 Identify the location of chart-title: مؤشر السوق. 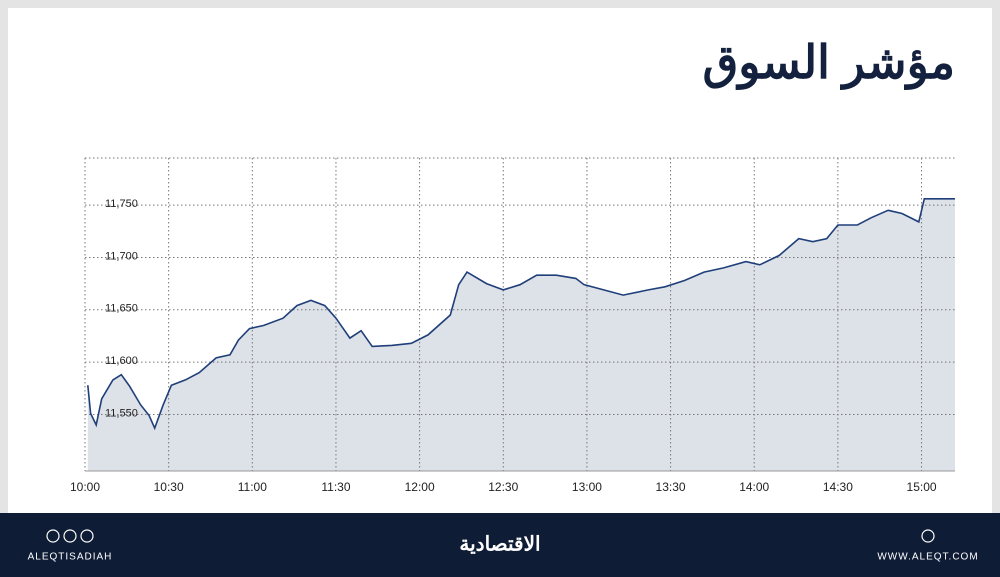
(829, 63).